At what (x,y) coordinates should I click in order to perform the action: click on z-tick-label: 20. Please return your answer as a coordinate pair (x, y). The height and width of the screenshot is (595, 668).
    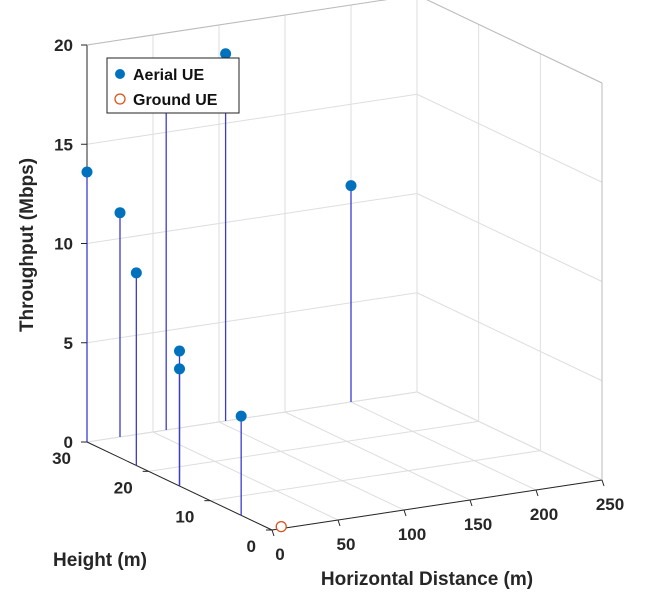
    Looking at the image, I should click on (63, 45).